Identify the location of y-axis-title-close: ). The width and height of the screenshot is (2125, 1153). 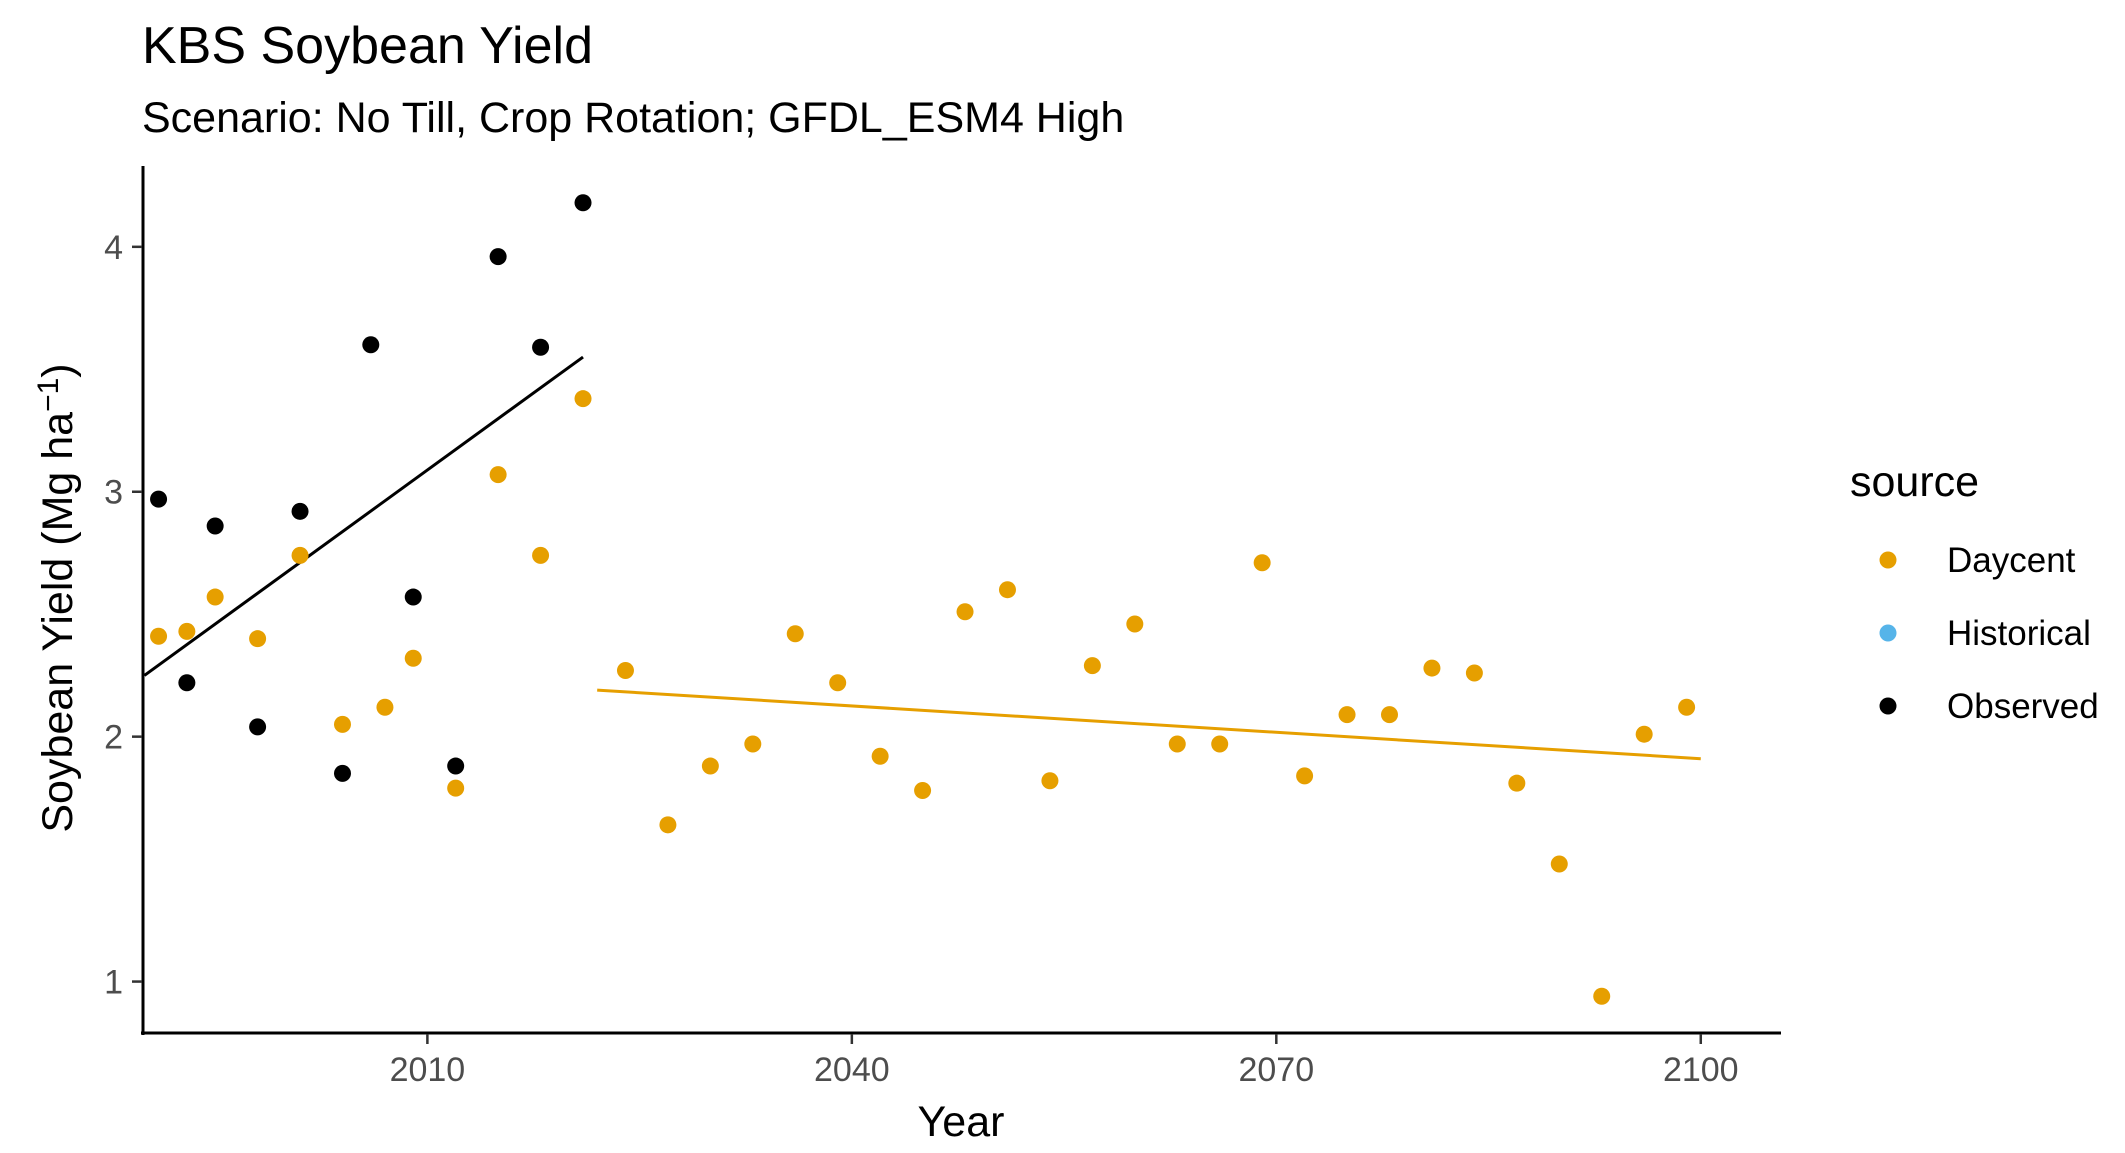
(58, 370).